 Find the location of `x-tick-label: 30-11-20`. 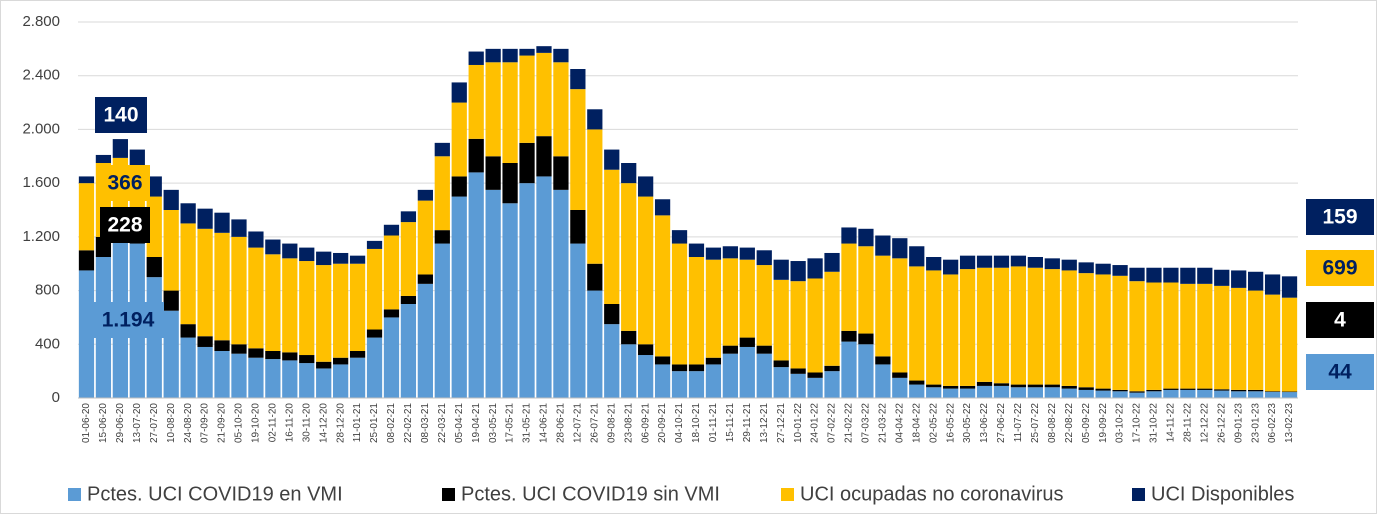

x-tick-label: 30-11-20 is located at coordinates (306, 423).